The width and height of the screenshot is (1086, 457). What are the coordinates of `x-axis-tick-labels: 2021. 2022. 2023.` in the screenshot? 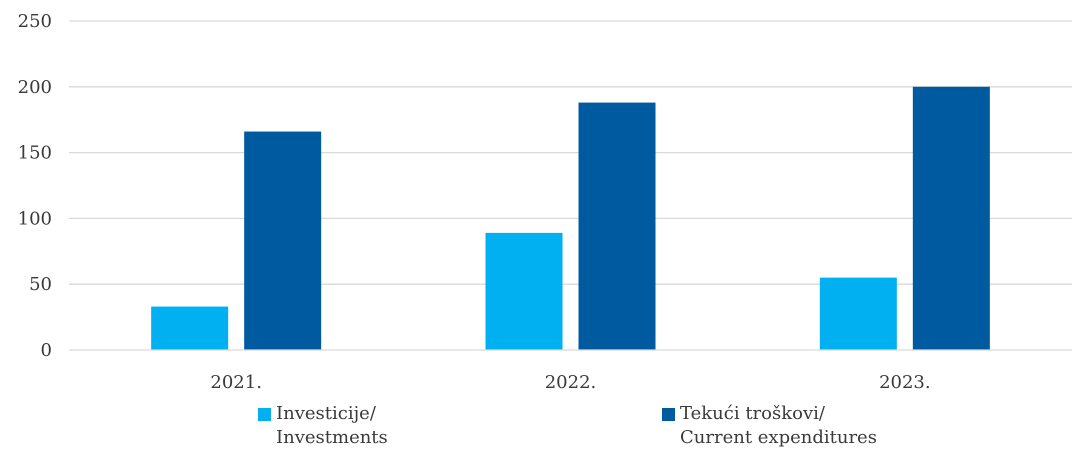 It's located at (570, 382).